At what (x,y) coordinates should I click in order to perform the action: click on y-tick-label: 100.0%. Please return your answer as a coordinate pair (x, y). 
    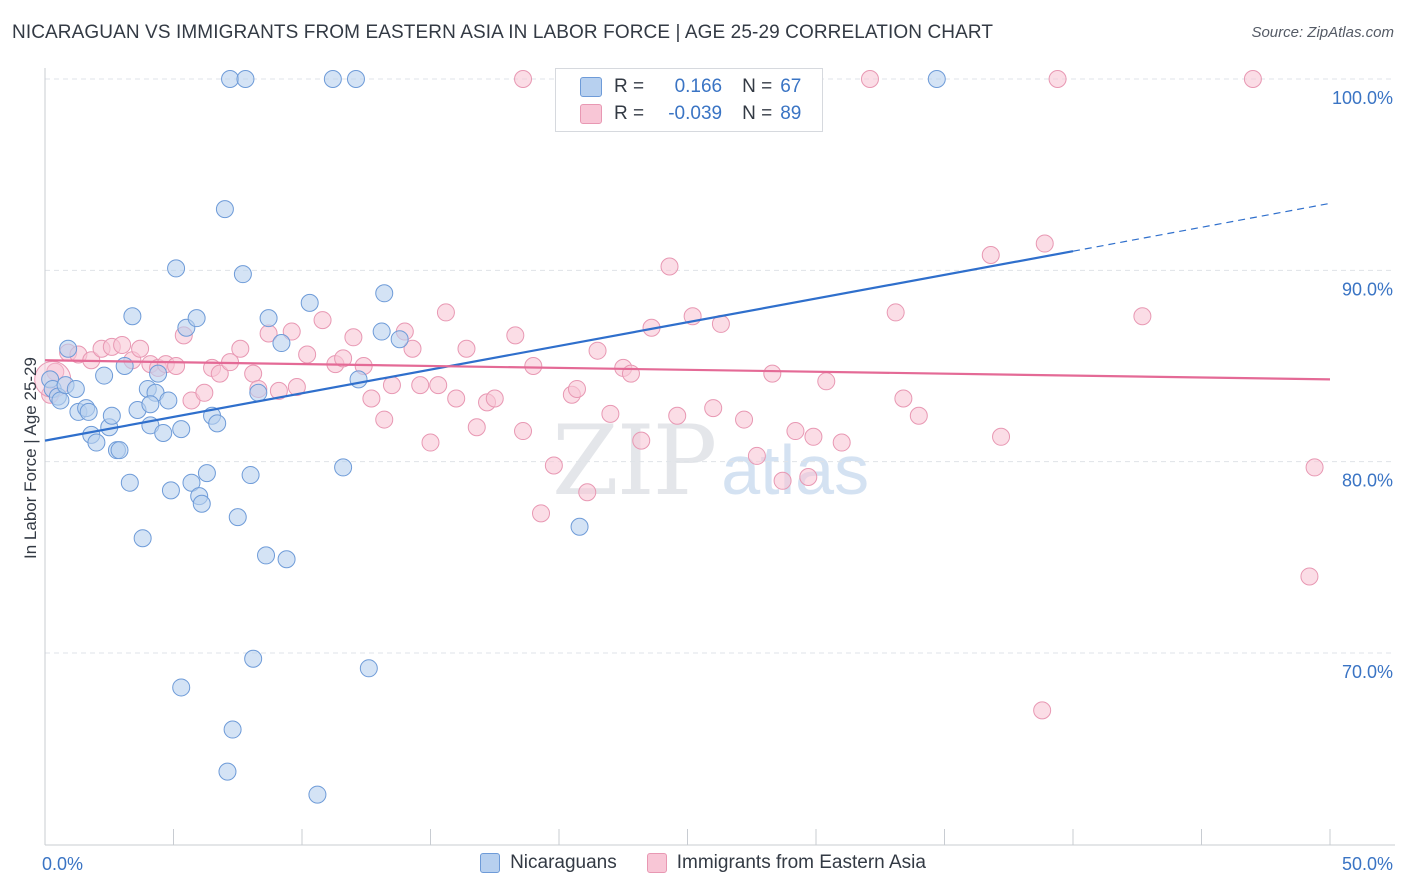
    Looking at the image, I should click on (1362, 98).